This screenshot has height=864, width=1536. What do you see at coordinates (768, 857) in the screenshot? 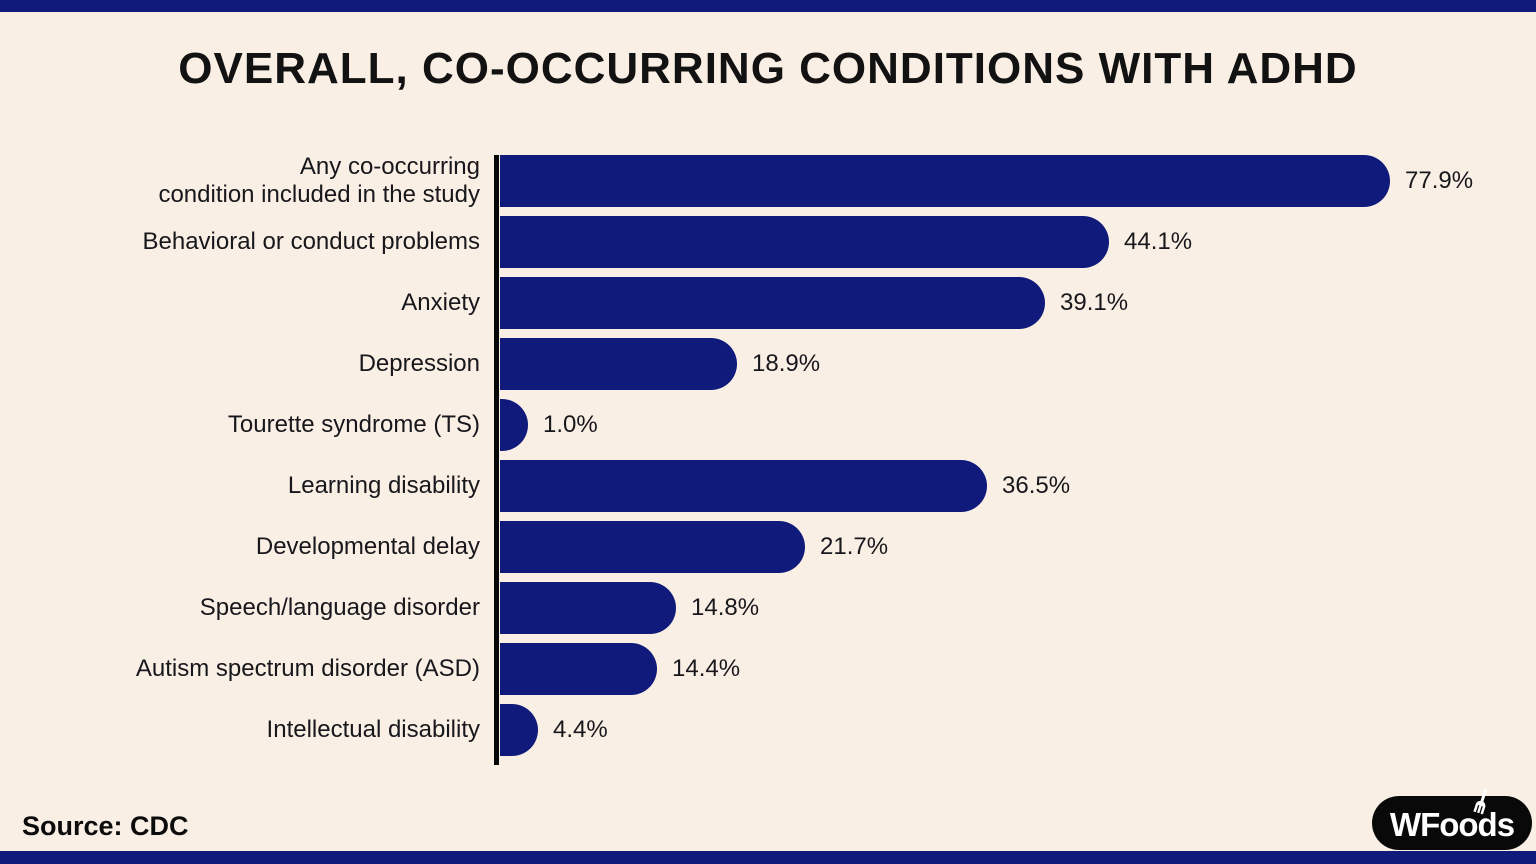
I see `bottom-border-strip` at bounding box center [768, 857].